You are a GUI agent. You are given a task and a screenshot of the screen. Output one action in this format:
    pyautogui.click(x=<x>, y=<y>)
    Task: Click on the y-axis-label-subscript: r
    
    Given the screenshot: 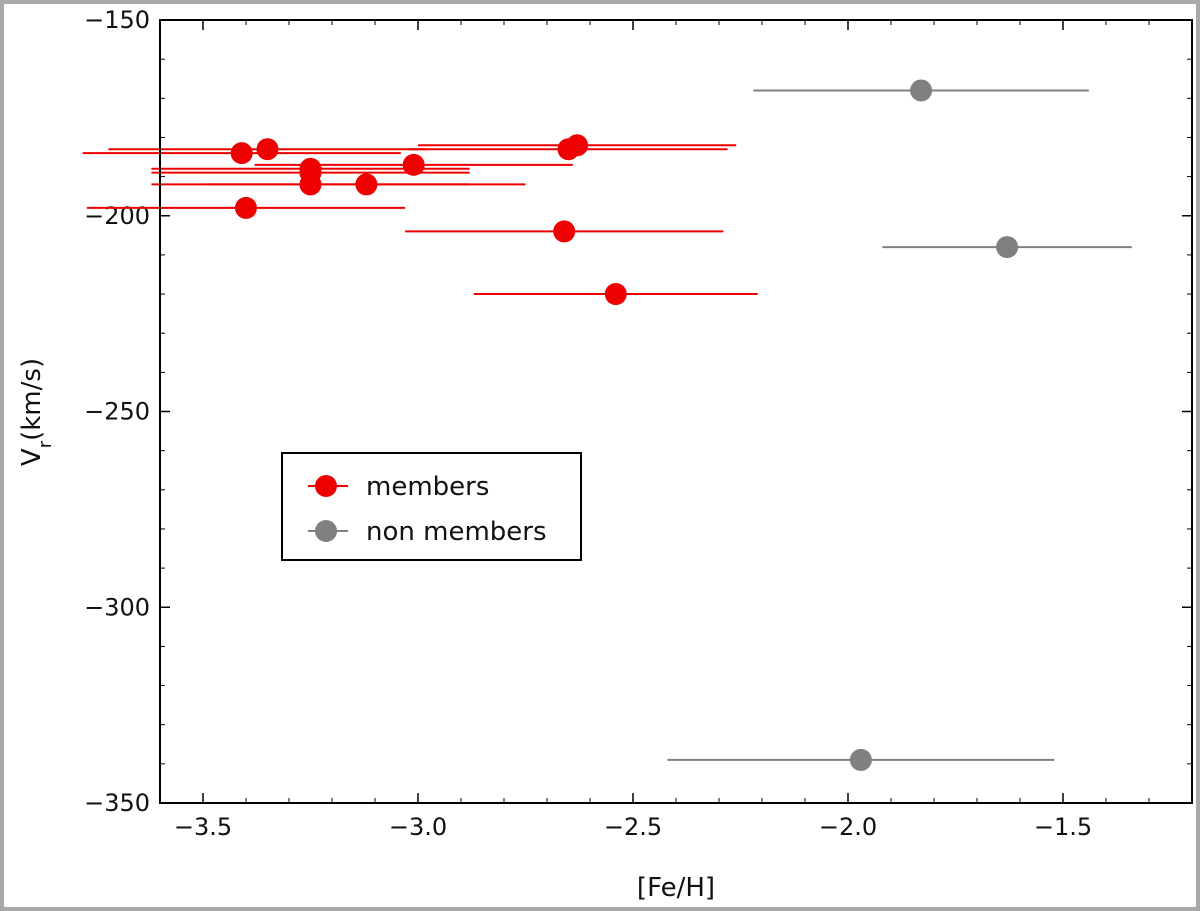 What is the action you would take?
    pyautogui.click(x=45, y=444)
    